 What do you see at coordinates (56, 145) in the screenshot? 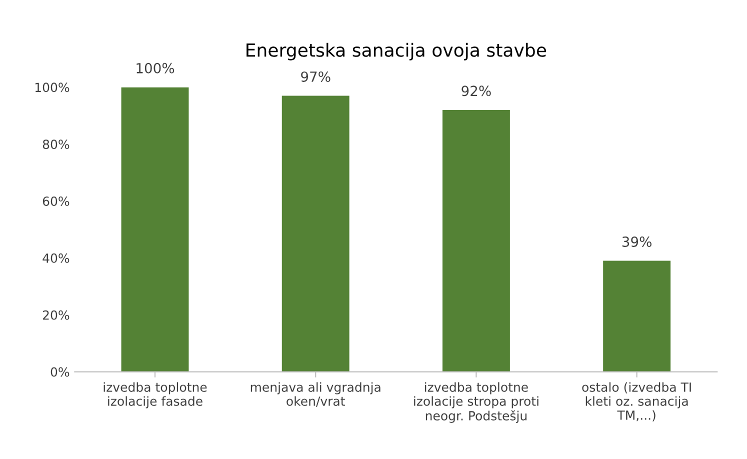
I see `y-tick-label: 80%` at bounding box center [56, 145].